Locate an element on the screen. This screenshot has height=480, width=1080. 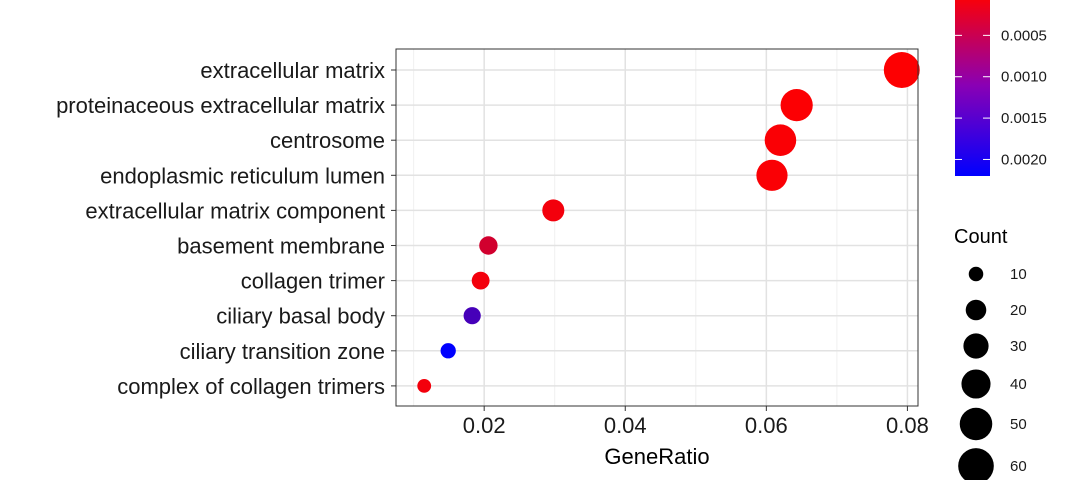
color-bar is located at coordinates (972, 88).